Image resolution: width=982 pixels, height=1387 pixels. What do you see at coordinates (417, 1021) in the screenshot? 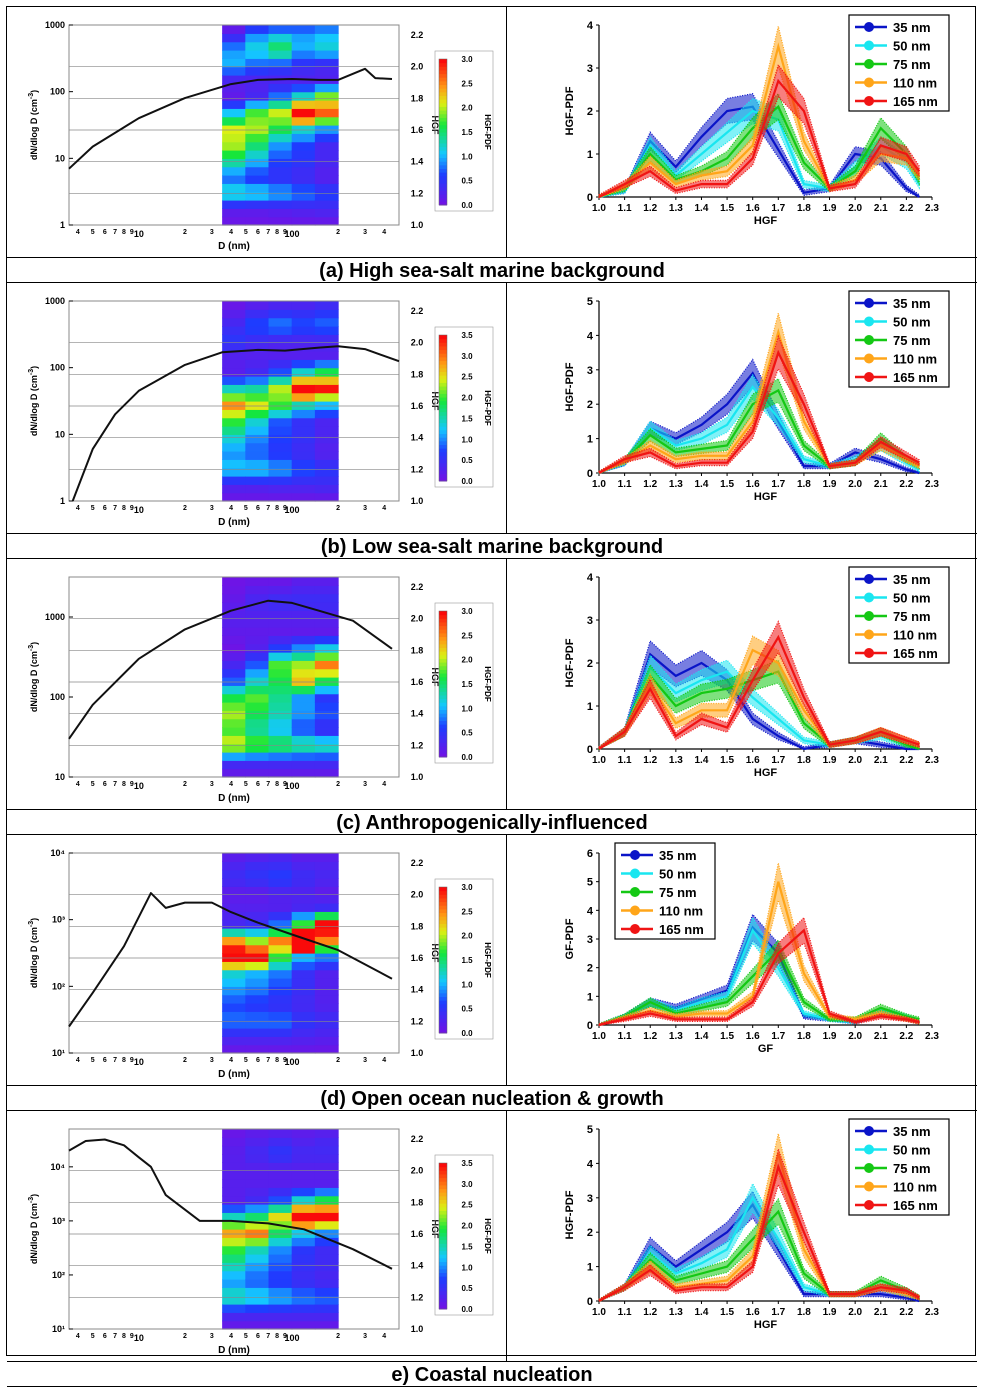
I see `hgf-tick-label: 1.2` at bounding box center [417, 1021].